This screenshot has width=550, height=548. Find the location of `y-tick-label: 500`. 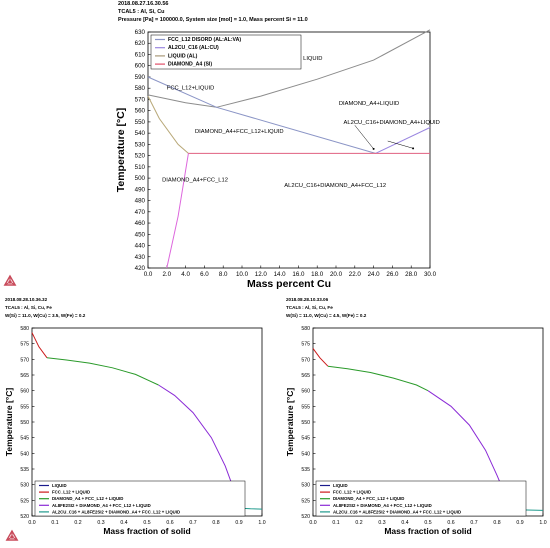

y-tick-label: 500 is located at coordinates (140, 178).